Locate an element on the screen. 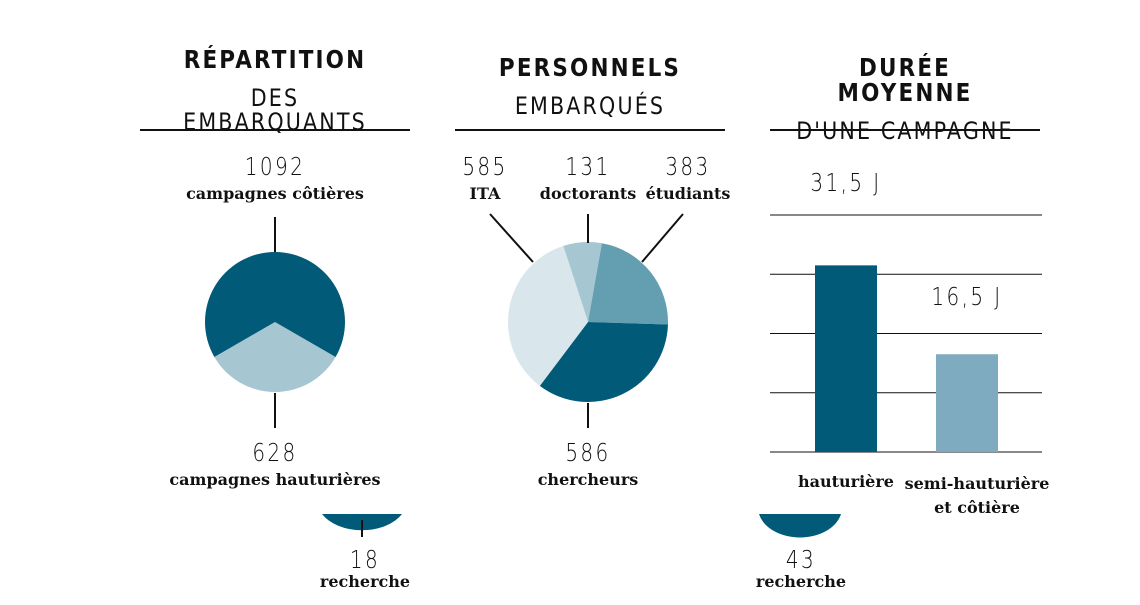  pie1-label-research: recherche is located at coordinates (365, 581).